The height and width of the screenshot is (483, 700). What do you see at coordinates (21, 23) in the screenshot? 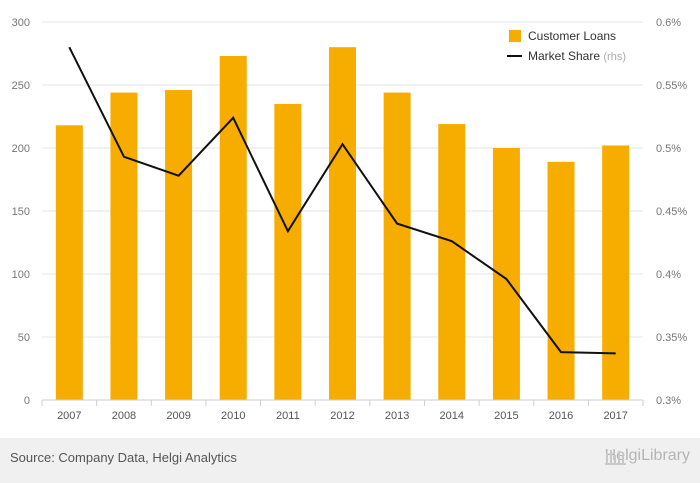
I see `y-left-tick-label: 300` at bounding box center [21, 23].